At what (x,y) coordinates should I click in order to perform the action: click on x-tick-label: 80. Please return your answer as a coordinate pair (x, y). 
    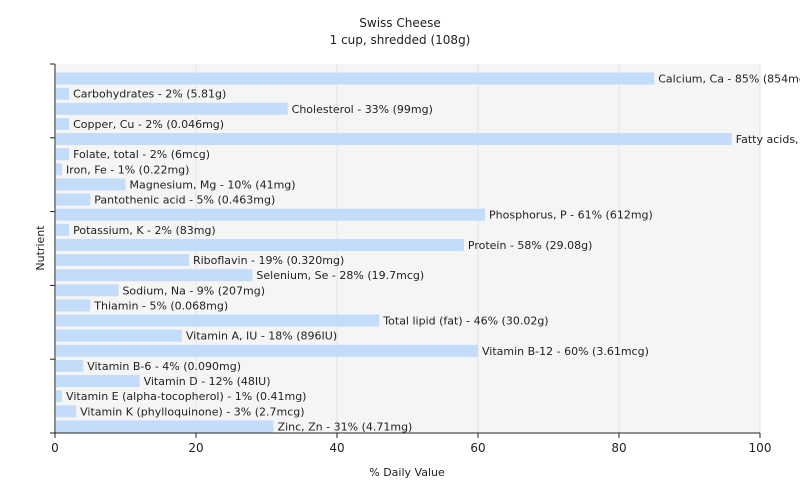
    Looking at the image, I should click on (618, 448).